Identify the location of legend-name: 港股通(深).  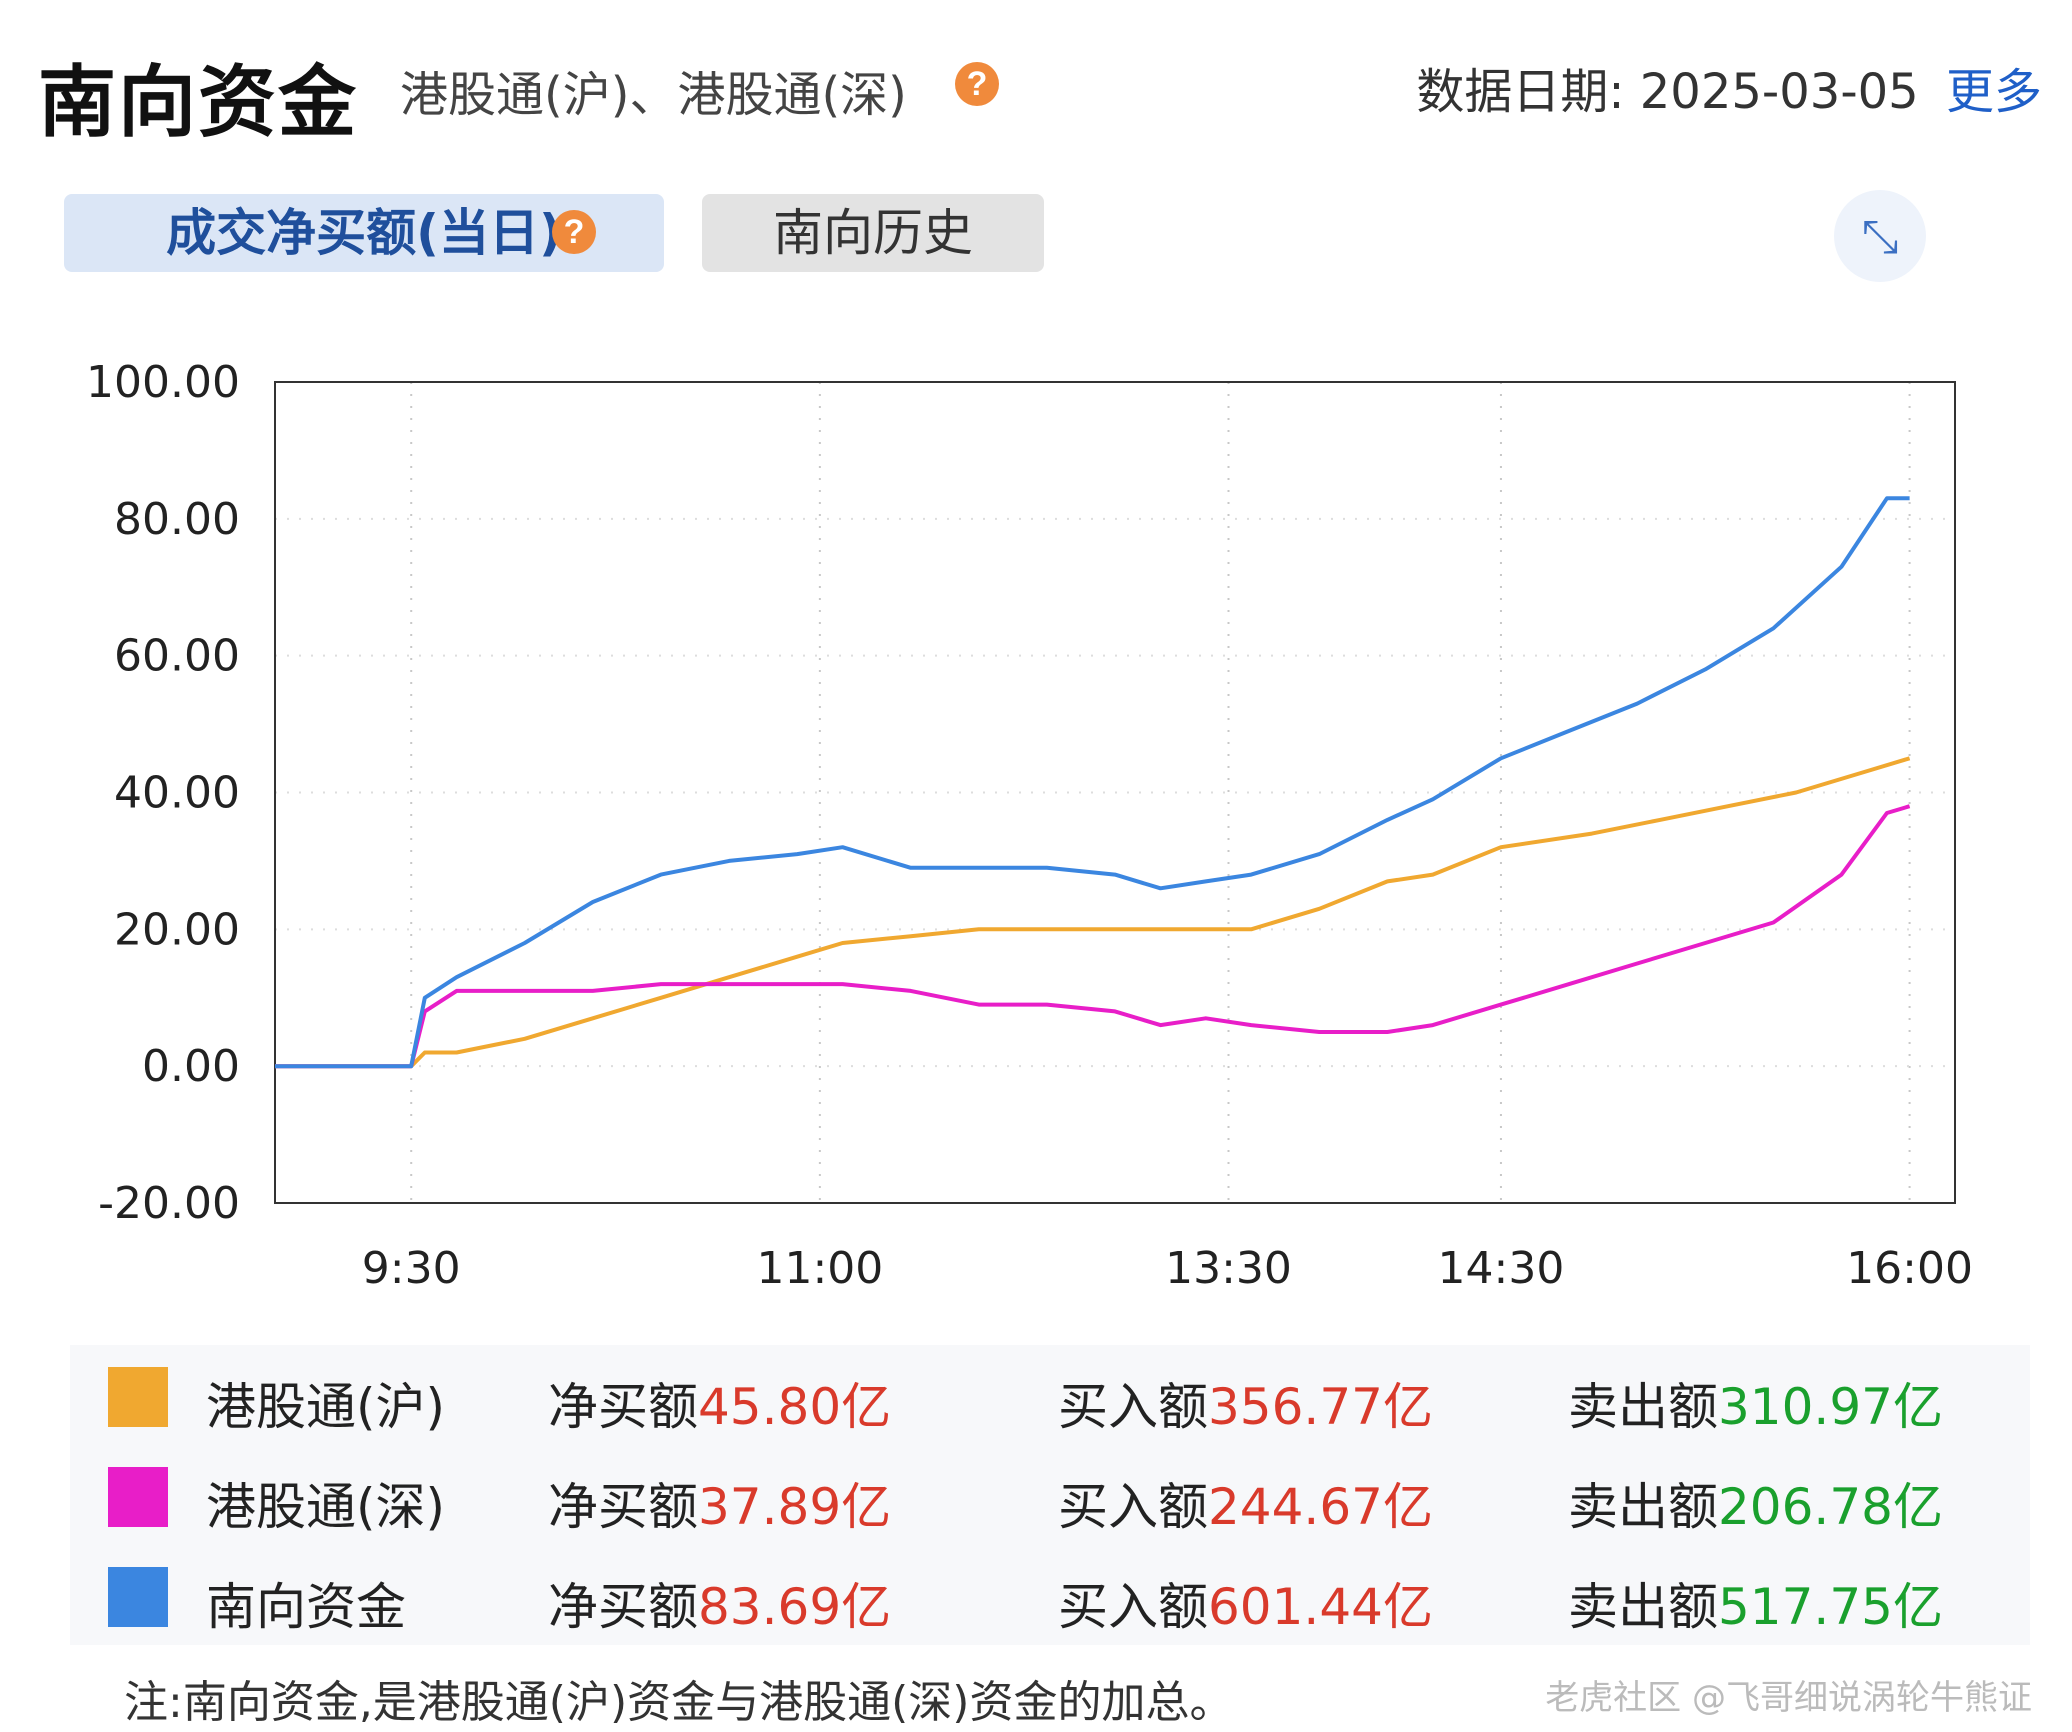
(326, 1507).